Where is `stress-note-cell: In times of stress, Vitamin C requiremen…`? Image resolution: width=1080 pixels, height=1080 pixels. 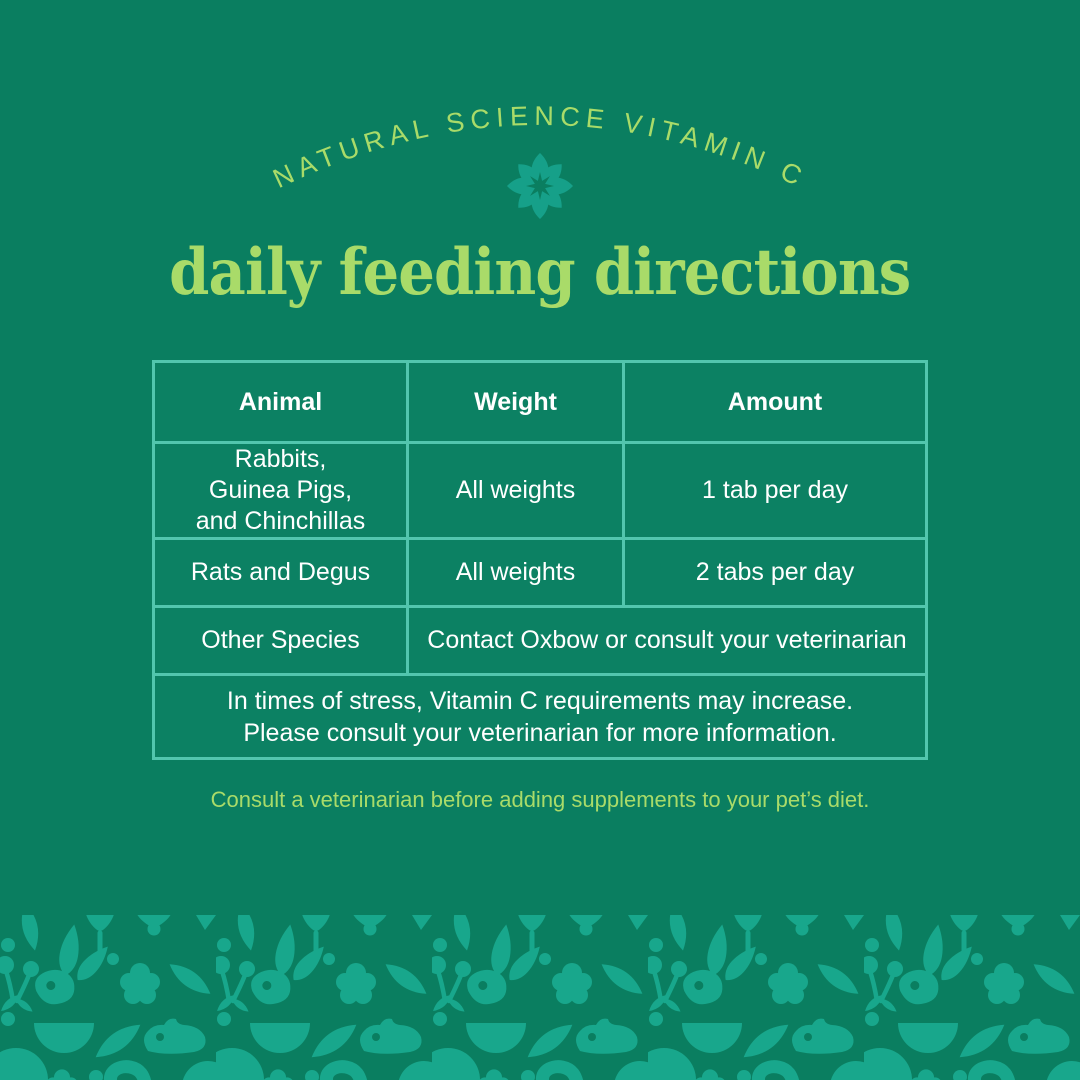
stress-note-cell: In times of stress, Vitamin C requiremen… is located at coordinates (540, 716).